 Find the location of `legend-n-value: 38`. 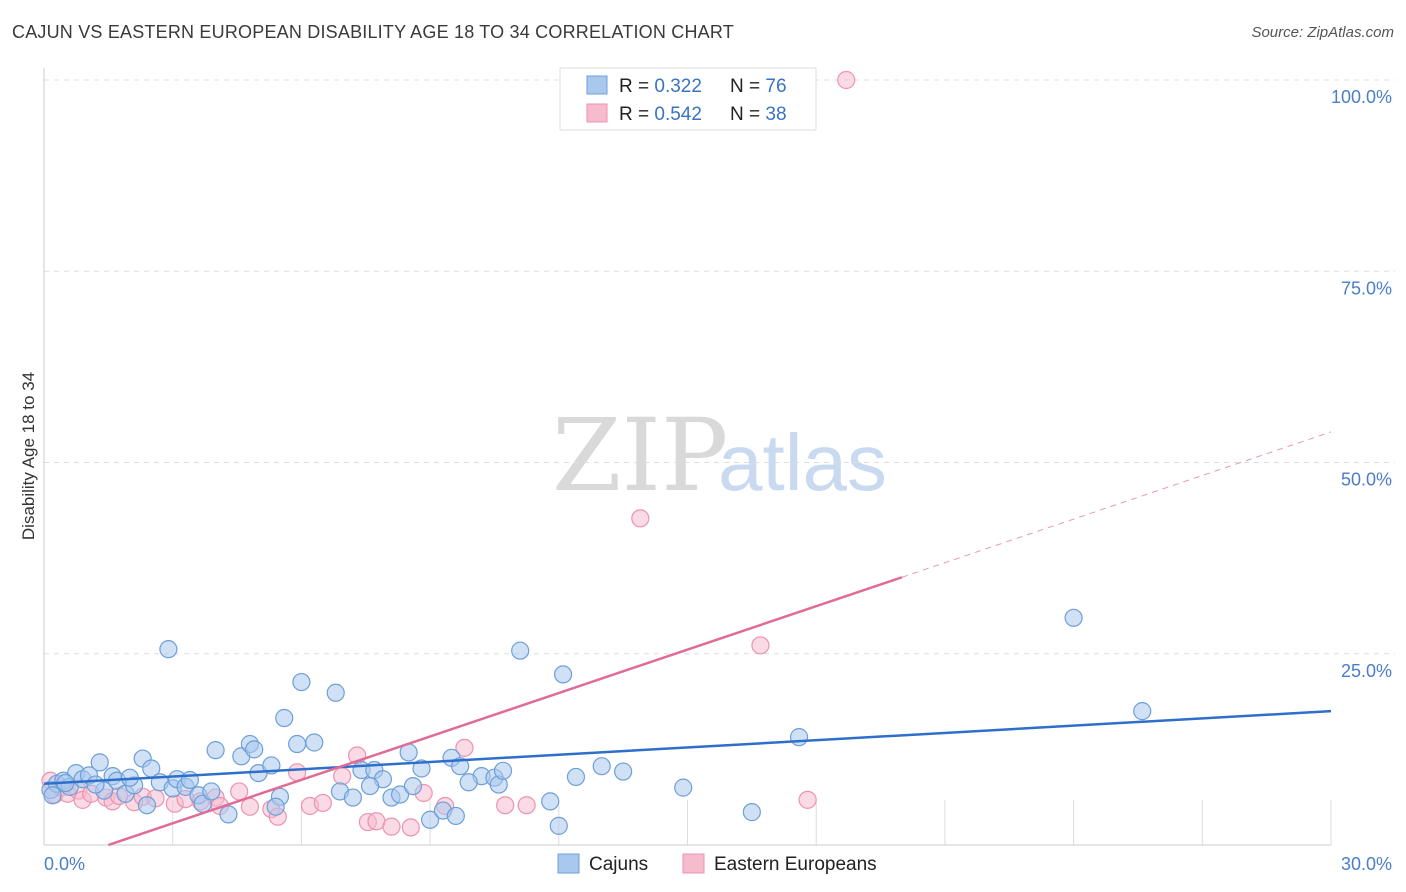

legend-n-value: 38 is located at coordinates (775, 114).